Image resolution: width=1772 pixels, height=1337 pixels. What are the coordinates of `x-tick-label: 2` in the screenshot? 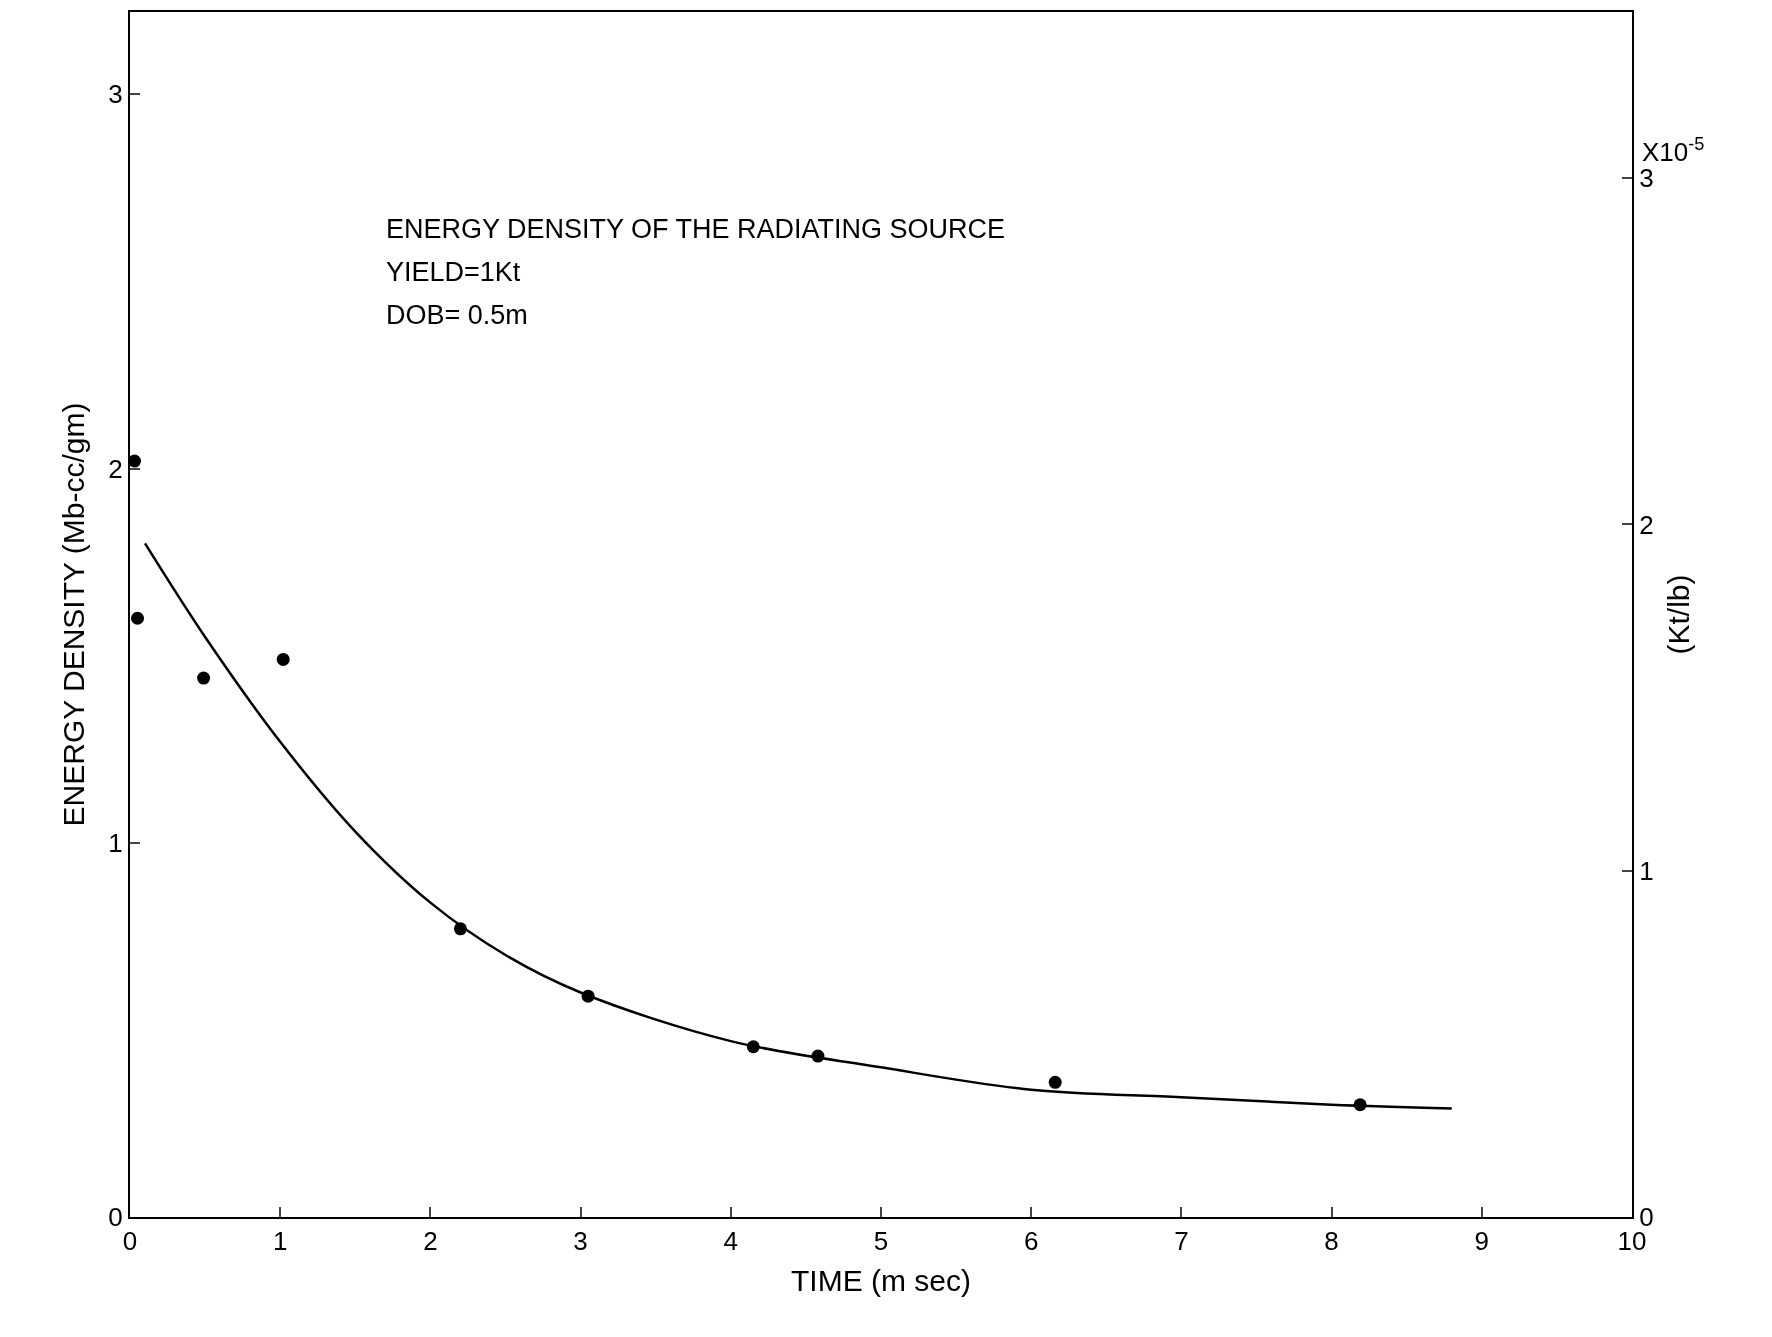 It's located at (430, 1241).